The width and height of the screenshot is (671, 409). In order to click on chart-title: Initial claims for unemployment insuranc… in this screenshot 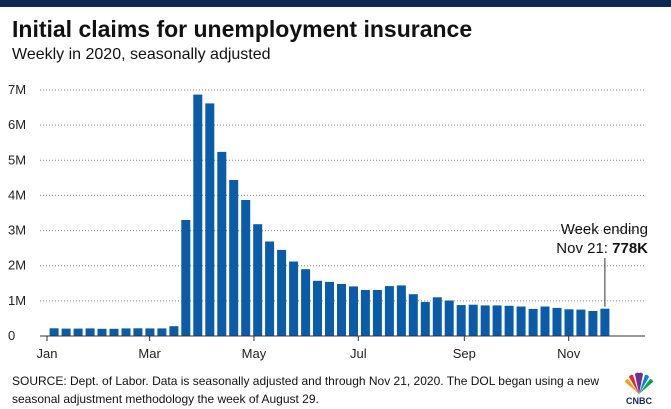, I will do `click(242, 29)`.